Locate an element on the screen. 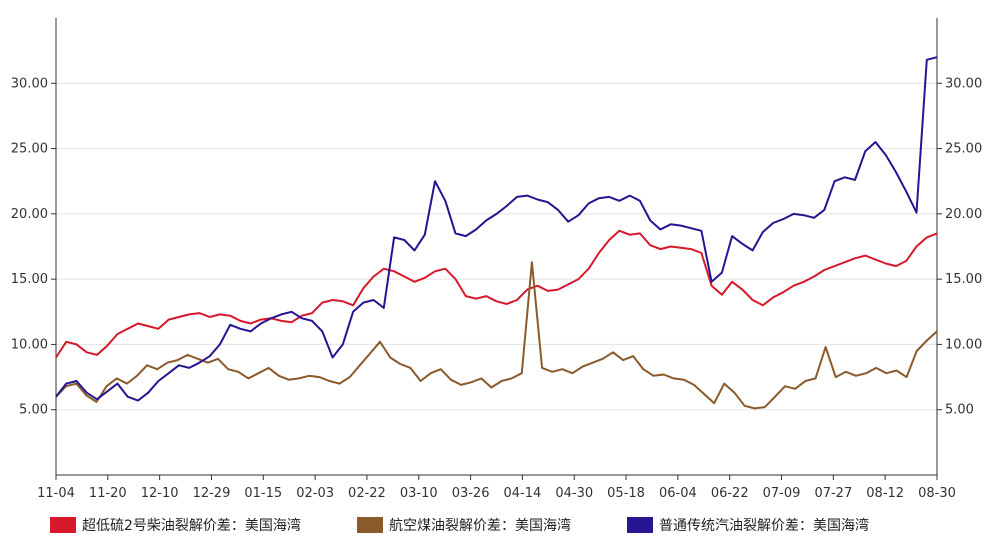 This screenshot has height=543, width=1000. left-y-tick-label: 30.00 is located at coordinates (29, 83).